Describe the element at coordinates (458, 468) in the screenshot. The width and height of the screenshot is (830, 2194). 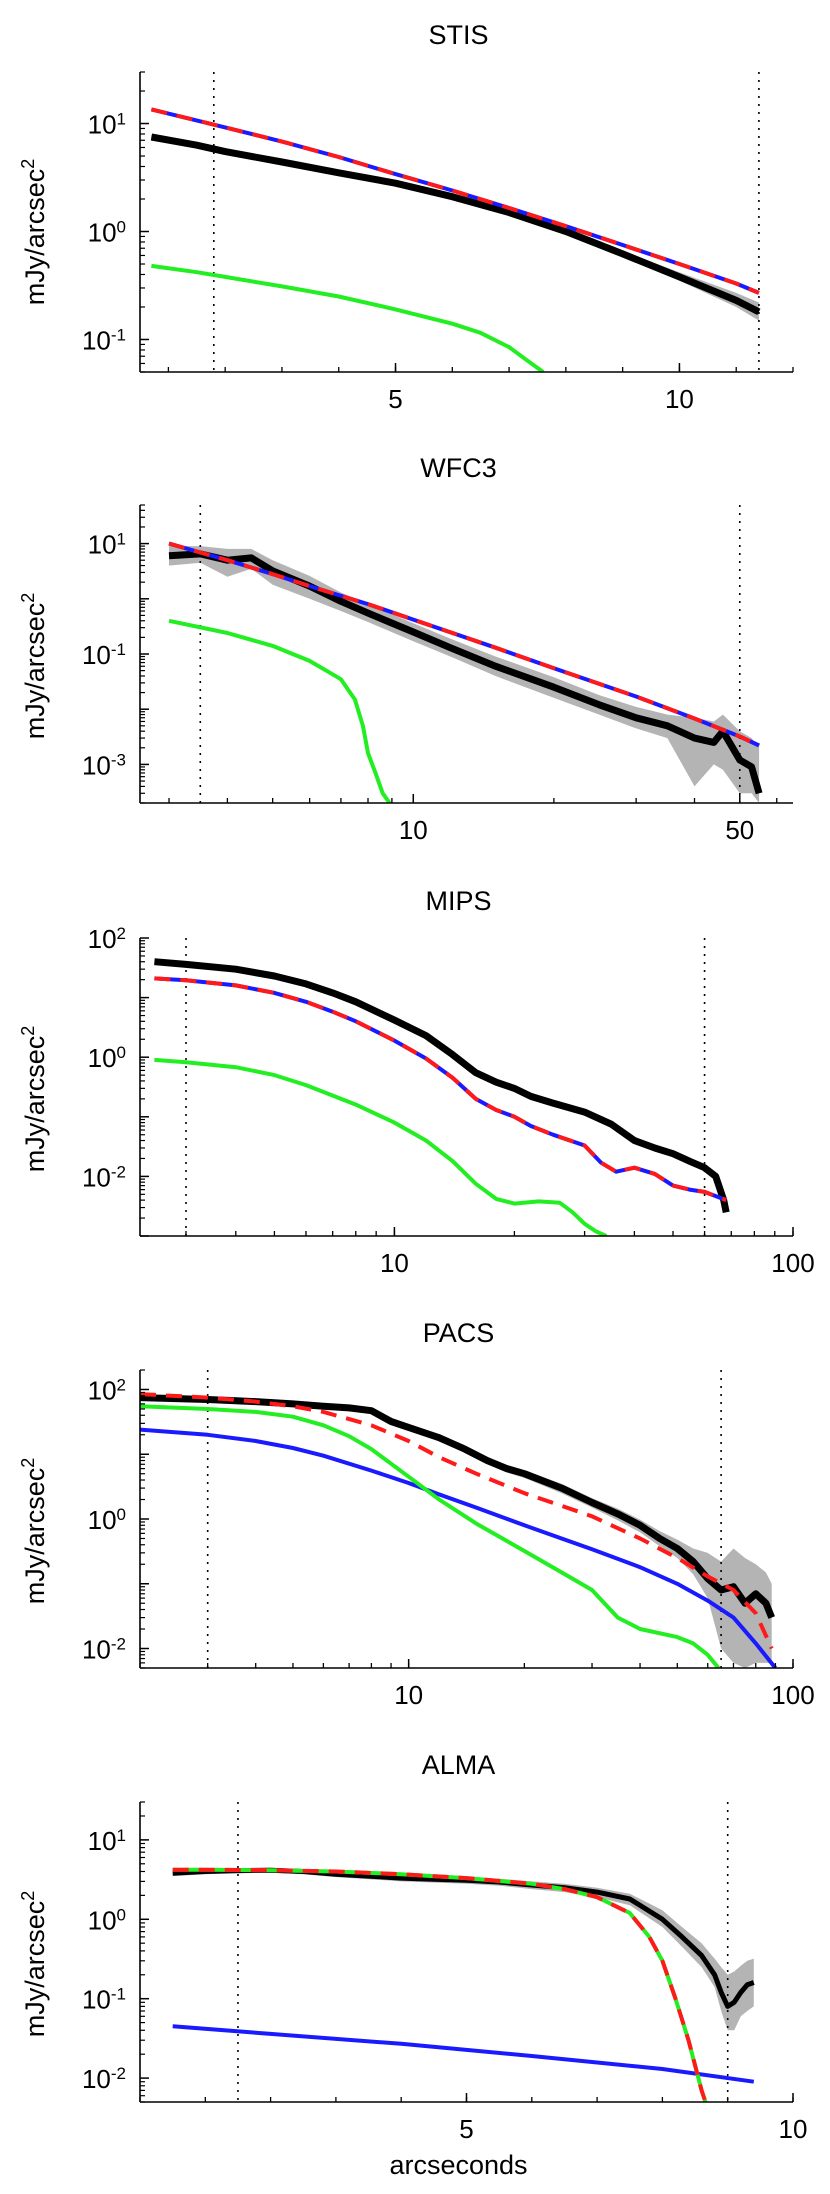
I see `chart-title: WFC3` at that location.